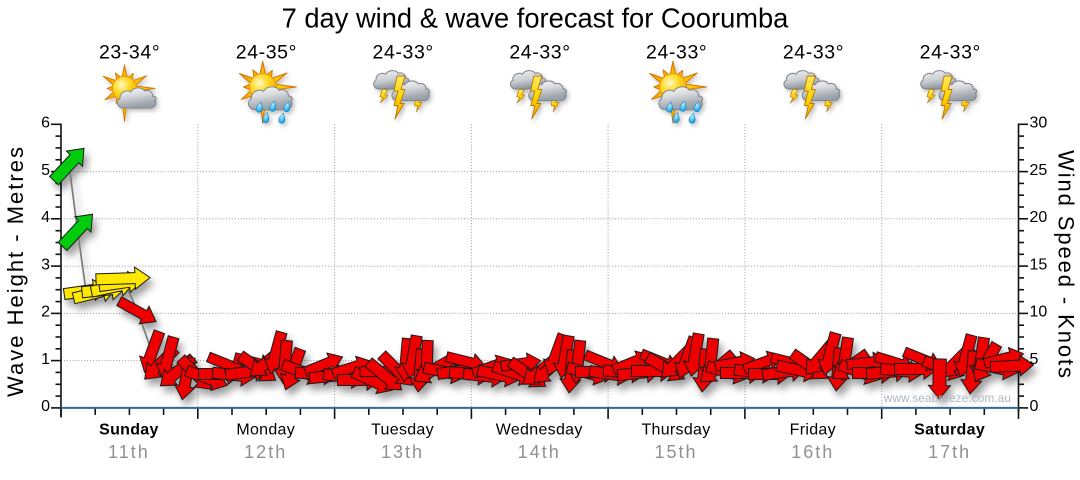 The height and width of the screenshot is (480, 1080). I want to click on svg-text: 30, so click(1039, 123).